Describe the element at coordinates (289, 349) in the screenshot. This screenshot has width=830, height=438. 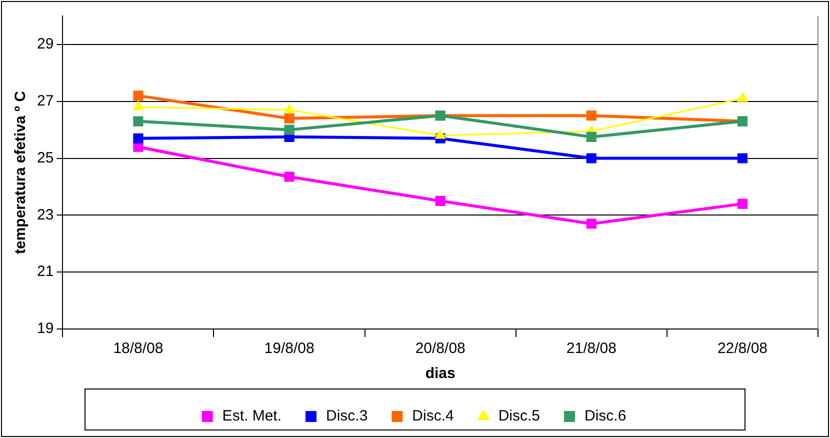
I see `x-tick-label: 19/8/08` at that location.